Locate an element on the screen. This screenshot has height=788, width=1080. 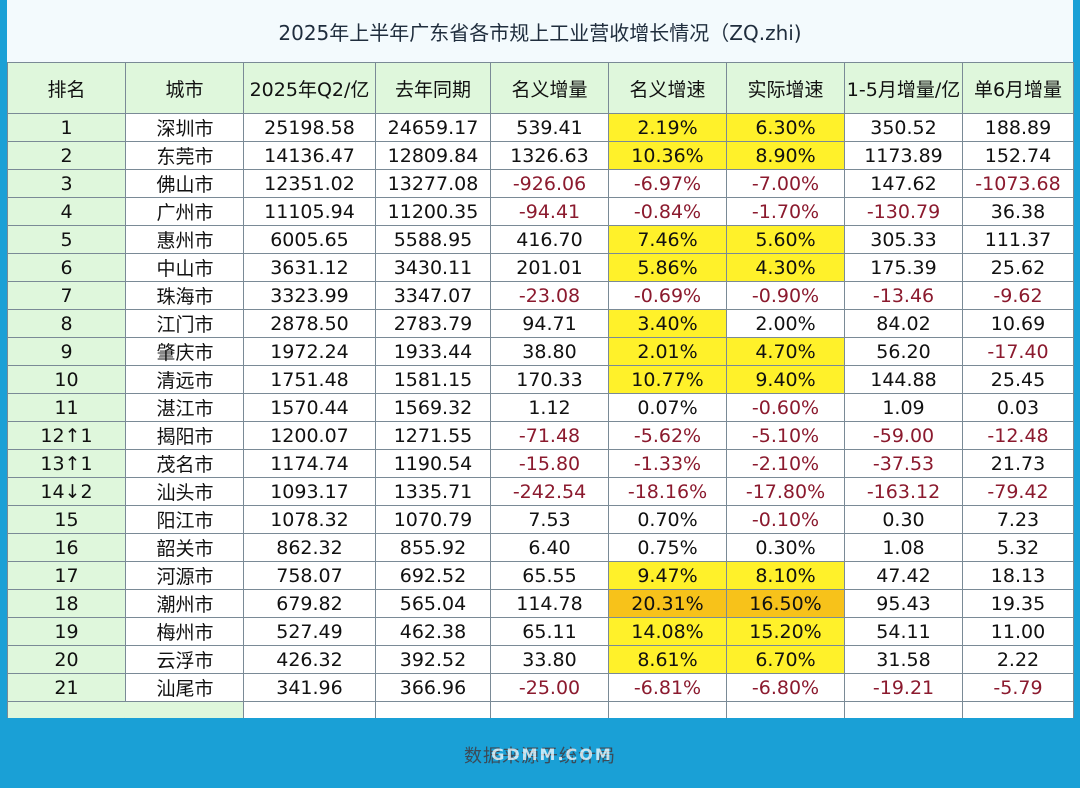
q2-cell: 2878.50 is located at coordinates (309, 323).